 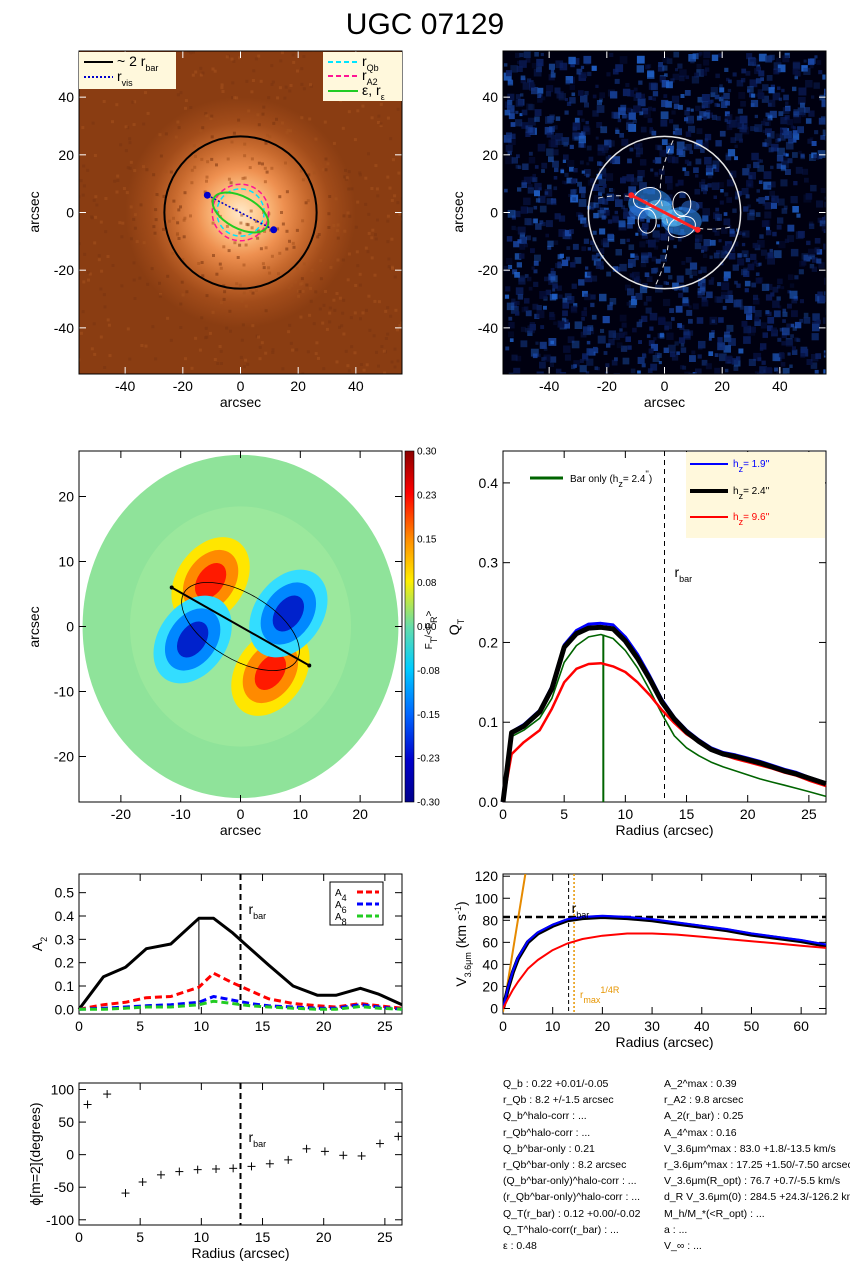 I want to click on x-tick-label: 10, so click(x=553, y=1026).